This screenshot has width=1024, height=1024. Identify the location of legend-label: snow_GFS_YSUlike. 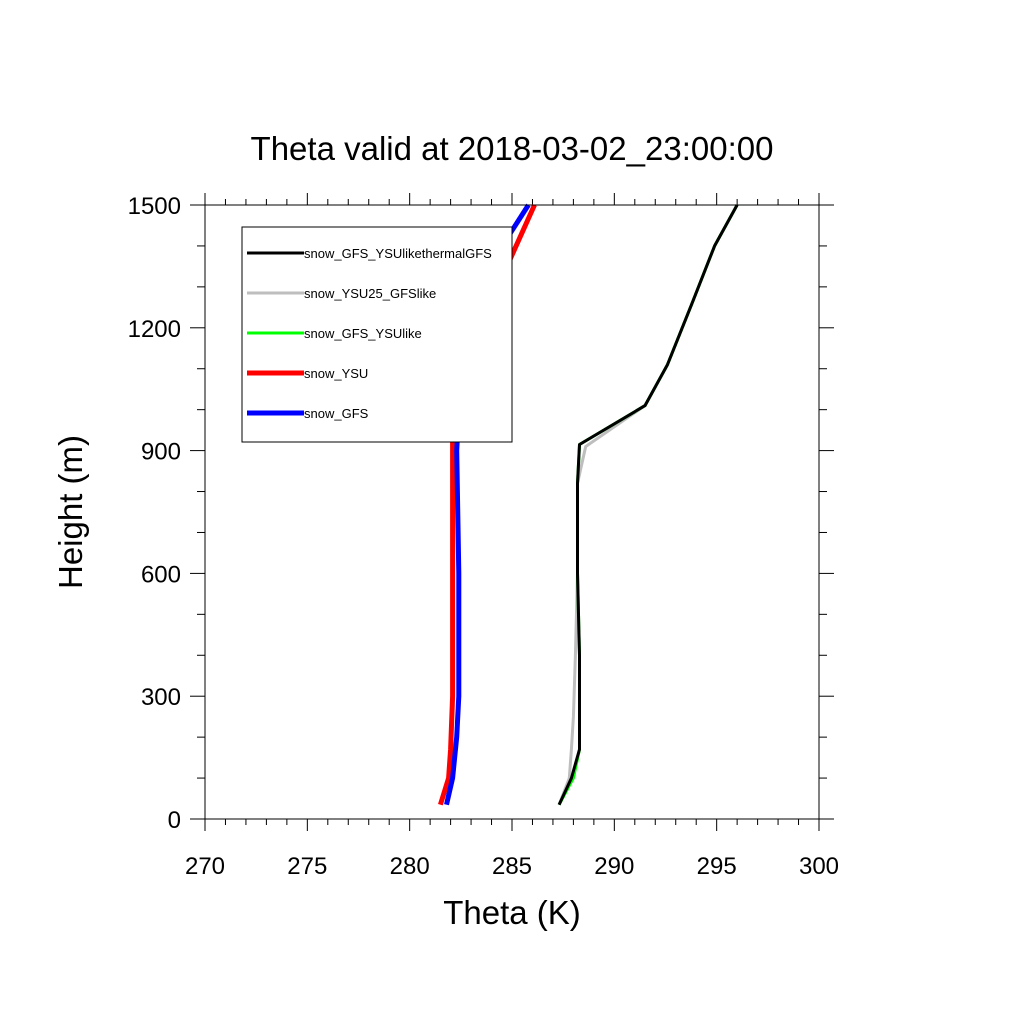
(363, 333).